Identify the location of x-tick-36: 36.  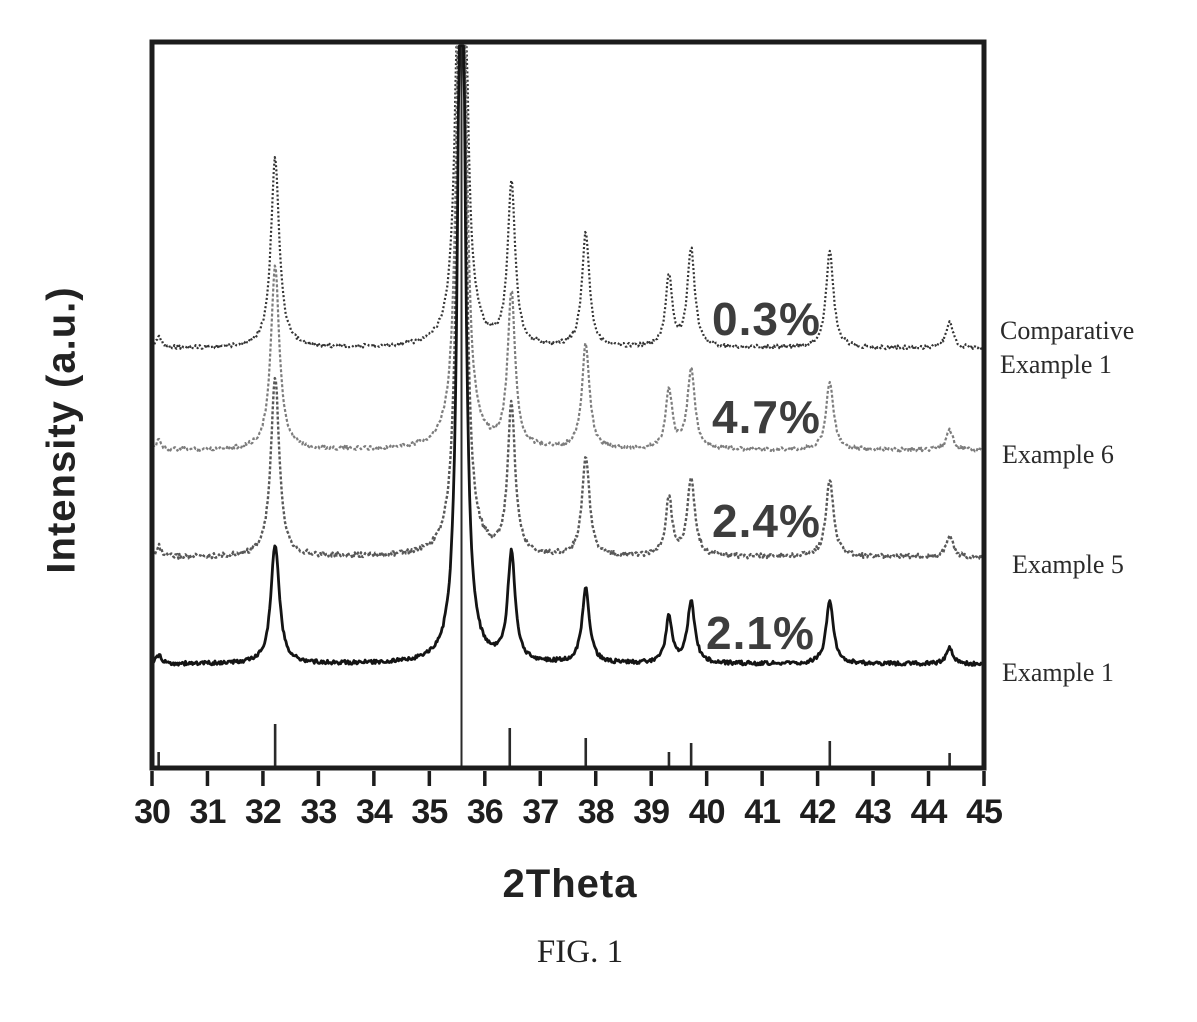
(485, 812).